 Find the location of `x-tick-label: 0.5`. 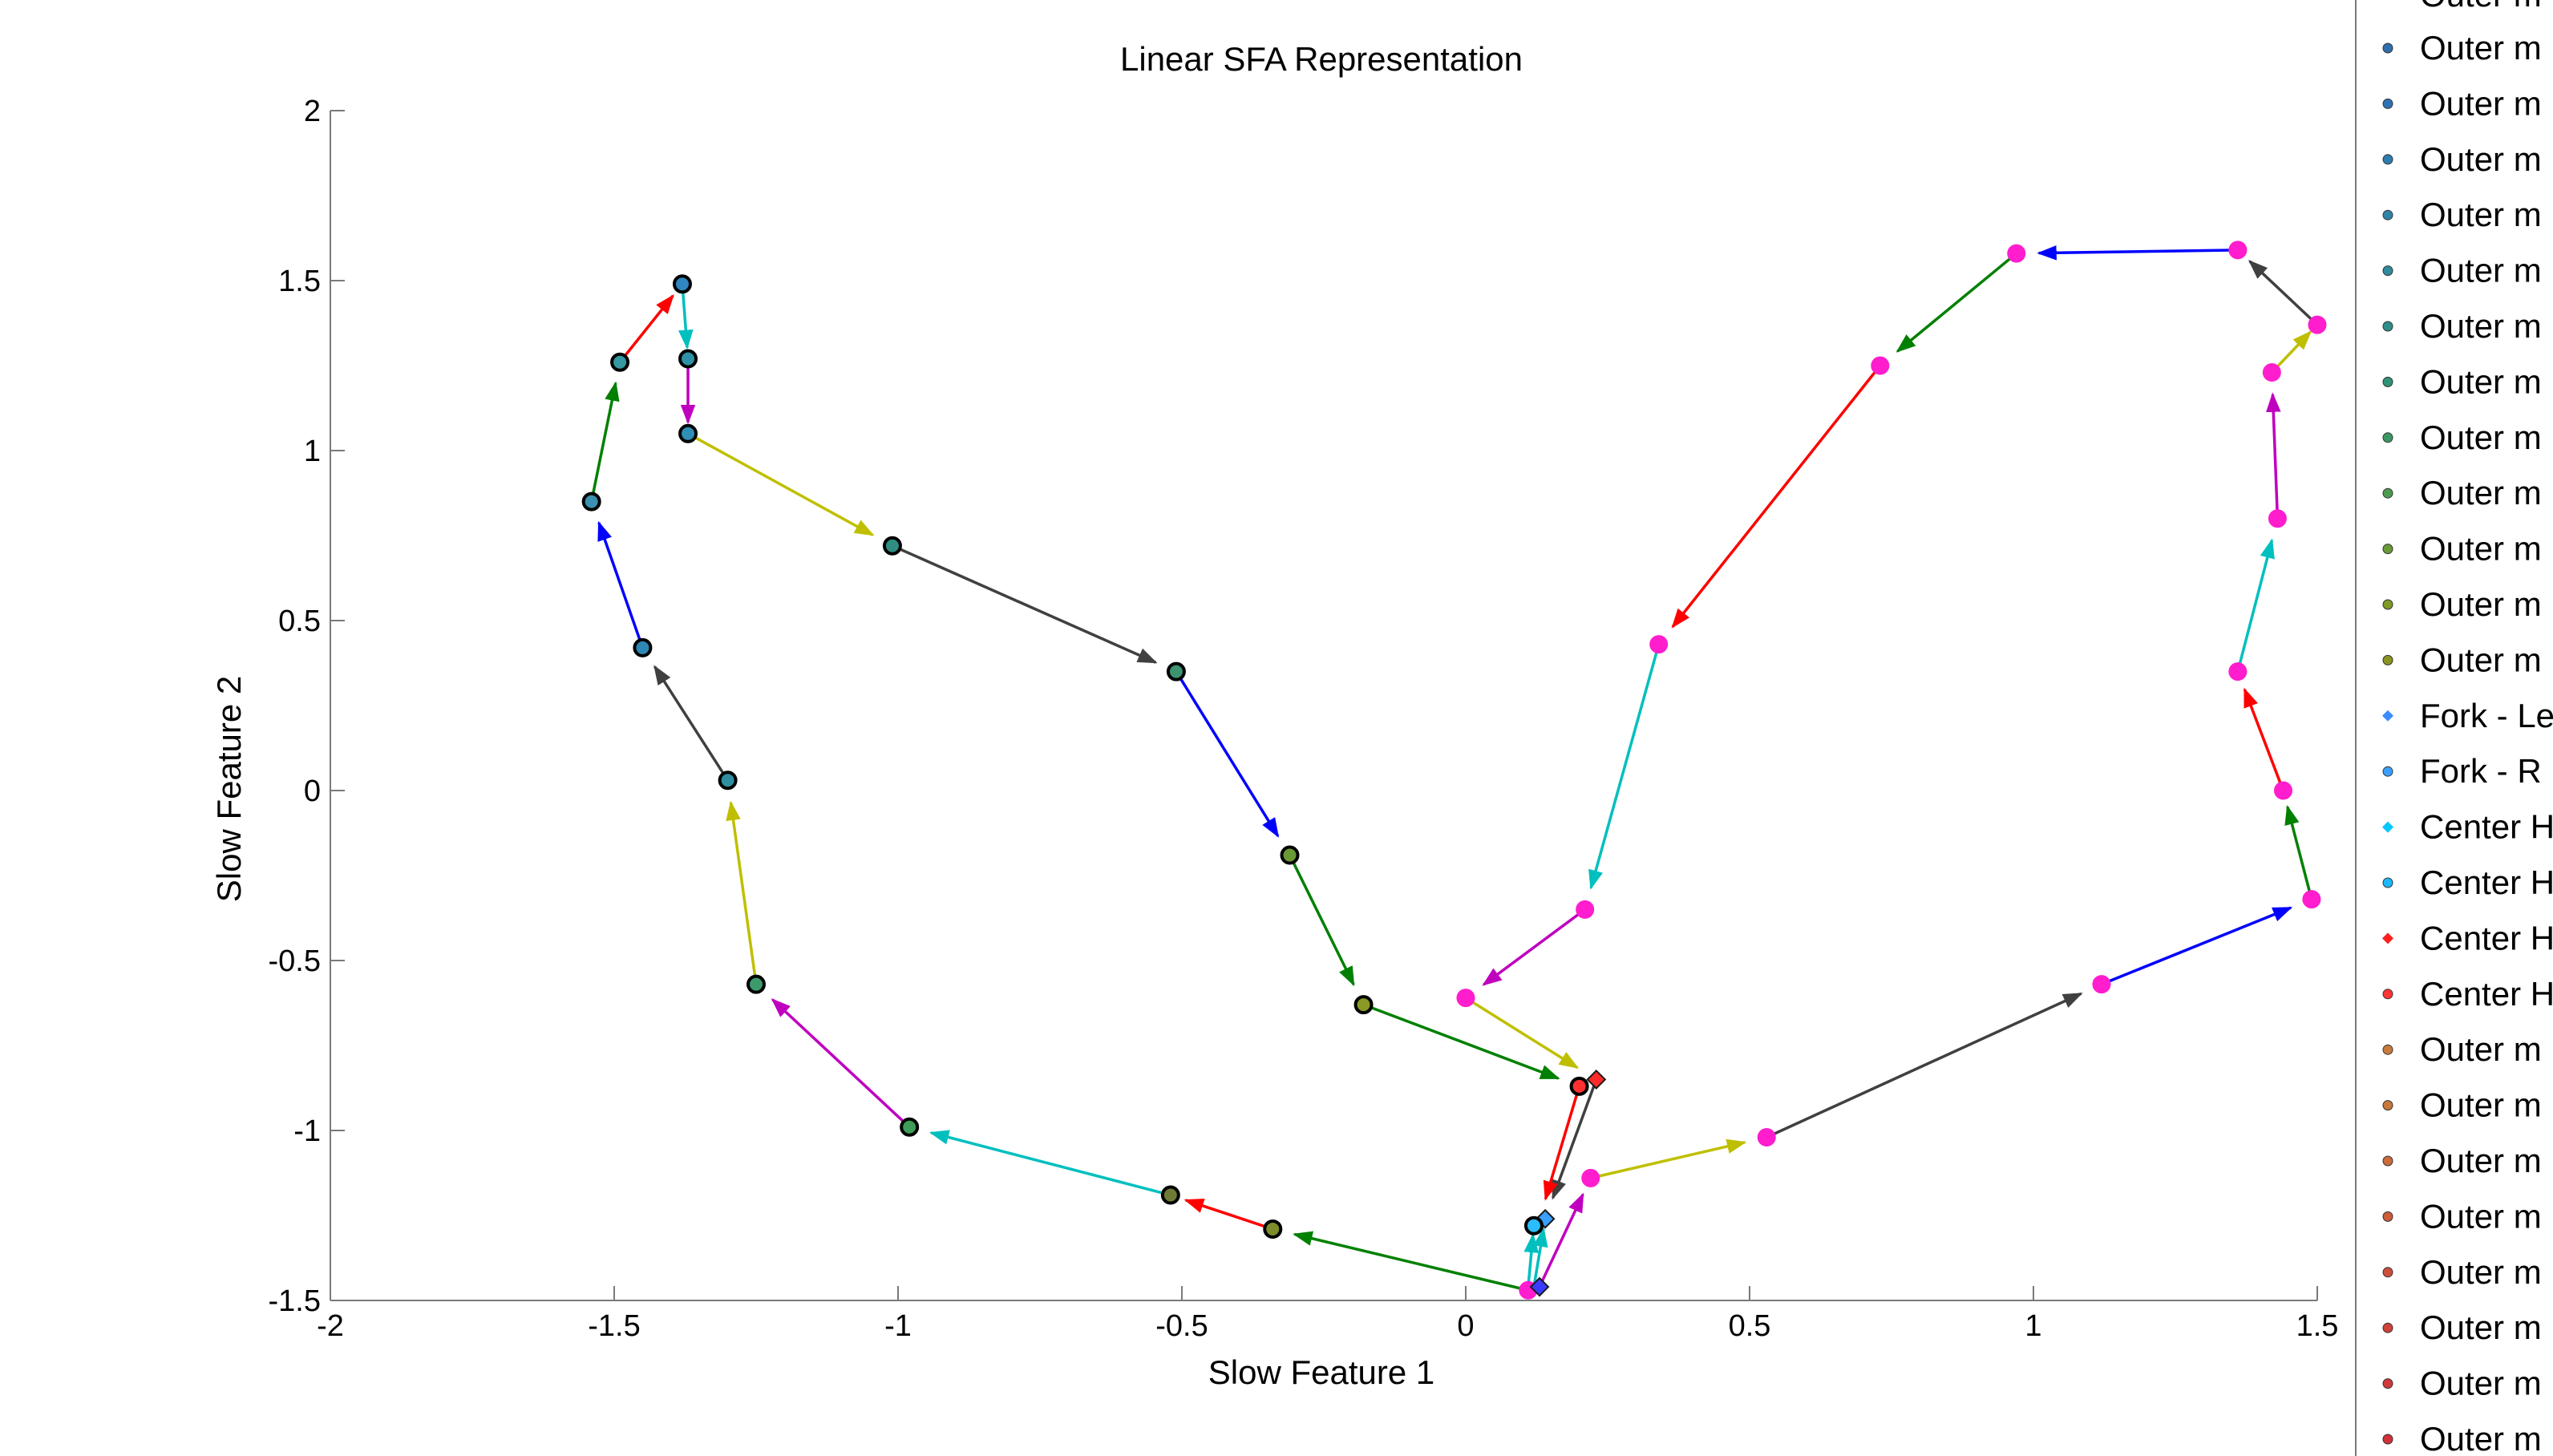

x-tick-label: 0.5 is located at coordinates (1750, 1326).